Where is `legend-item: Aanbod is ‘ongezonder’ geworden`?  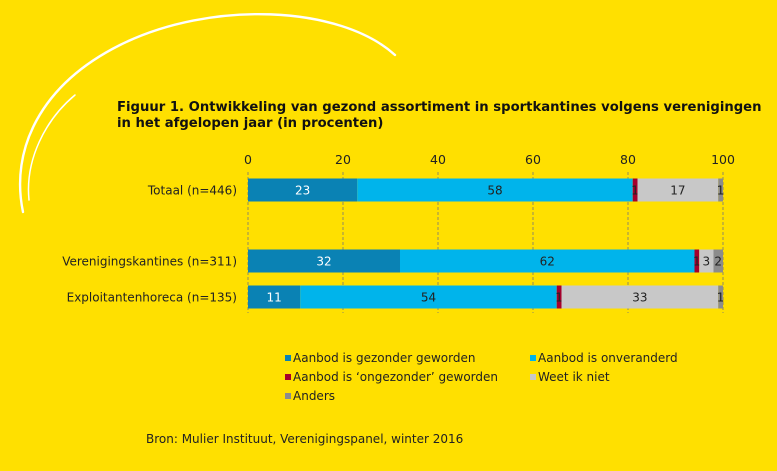 legend-item: Aanbod is ‘ongezonder’ geworden is located at coordinates (391, 377).